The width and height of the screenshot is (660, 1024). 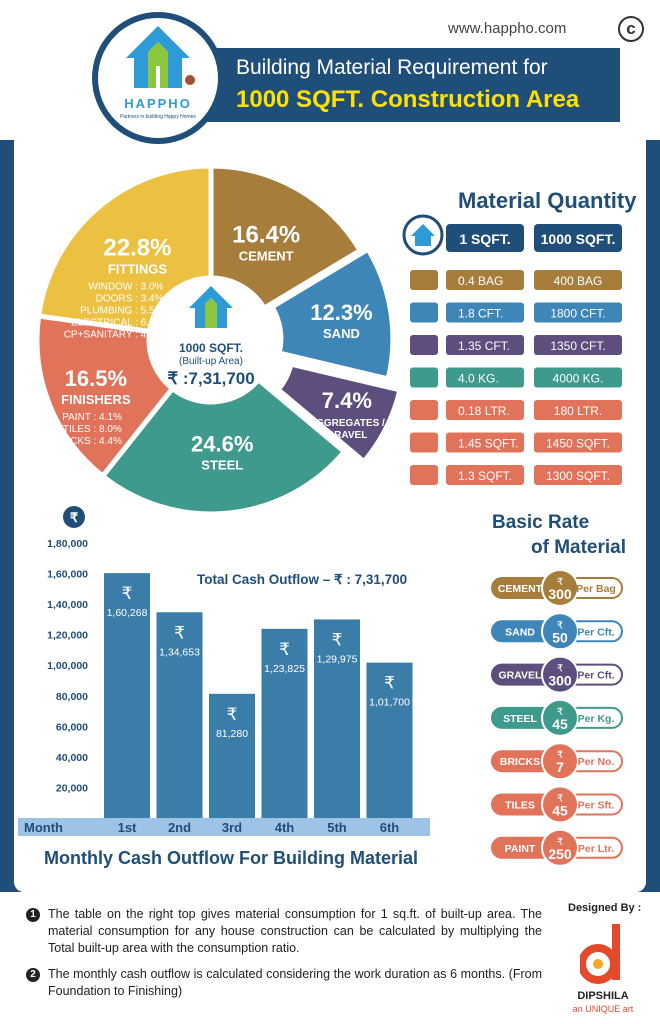 What do you see at coordinates (596, 719) in the screenshot?
I see `rate-unit: Per Kg.` at bounding box center [596, 719].